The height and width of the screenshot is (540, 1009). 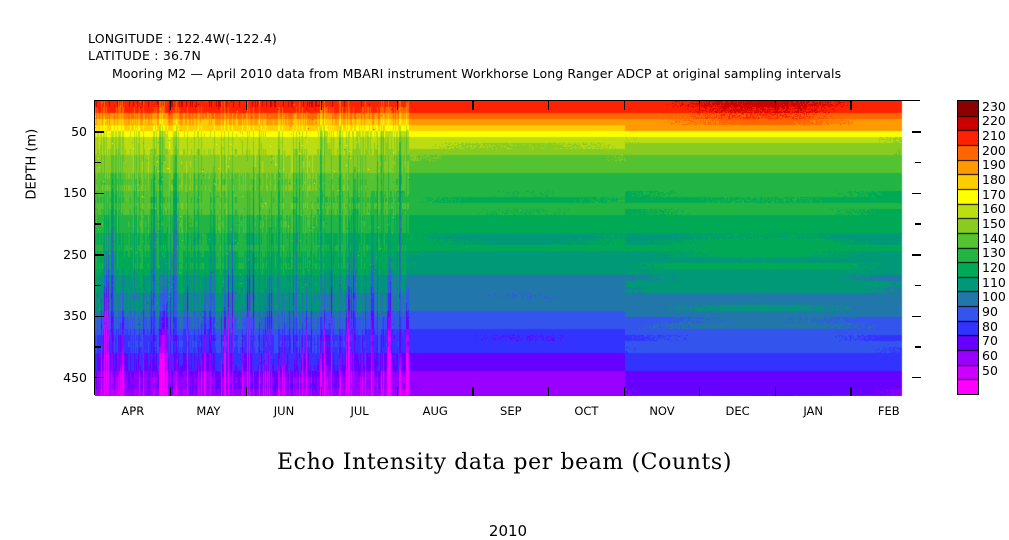 What do you see at coordinates (75, 254) in the screenshot?
I see `y-tick-label: 250` at bounding box center [75, 254].